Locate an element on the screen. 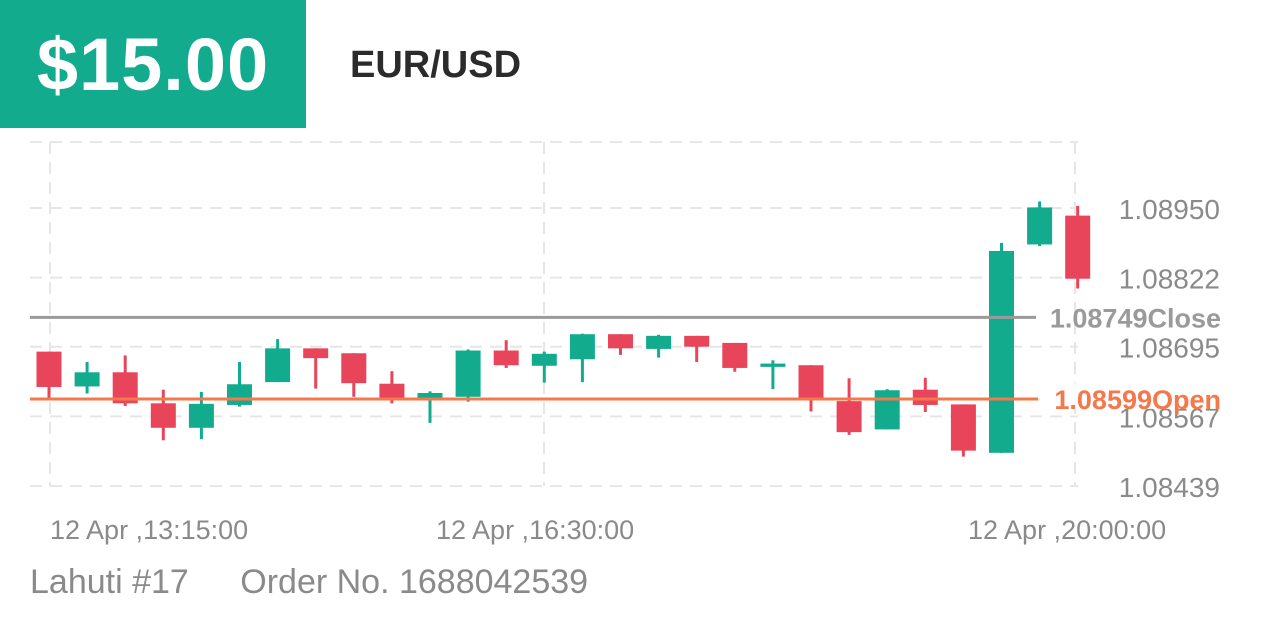 The height and width of the screenshot is (633, 1266). x-tick-label: 12 Apr ,16:30:00 is located at coordinates (535, 530).